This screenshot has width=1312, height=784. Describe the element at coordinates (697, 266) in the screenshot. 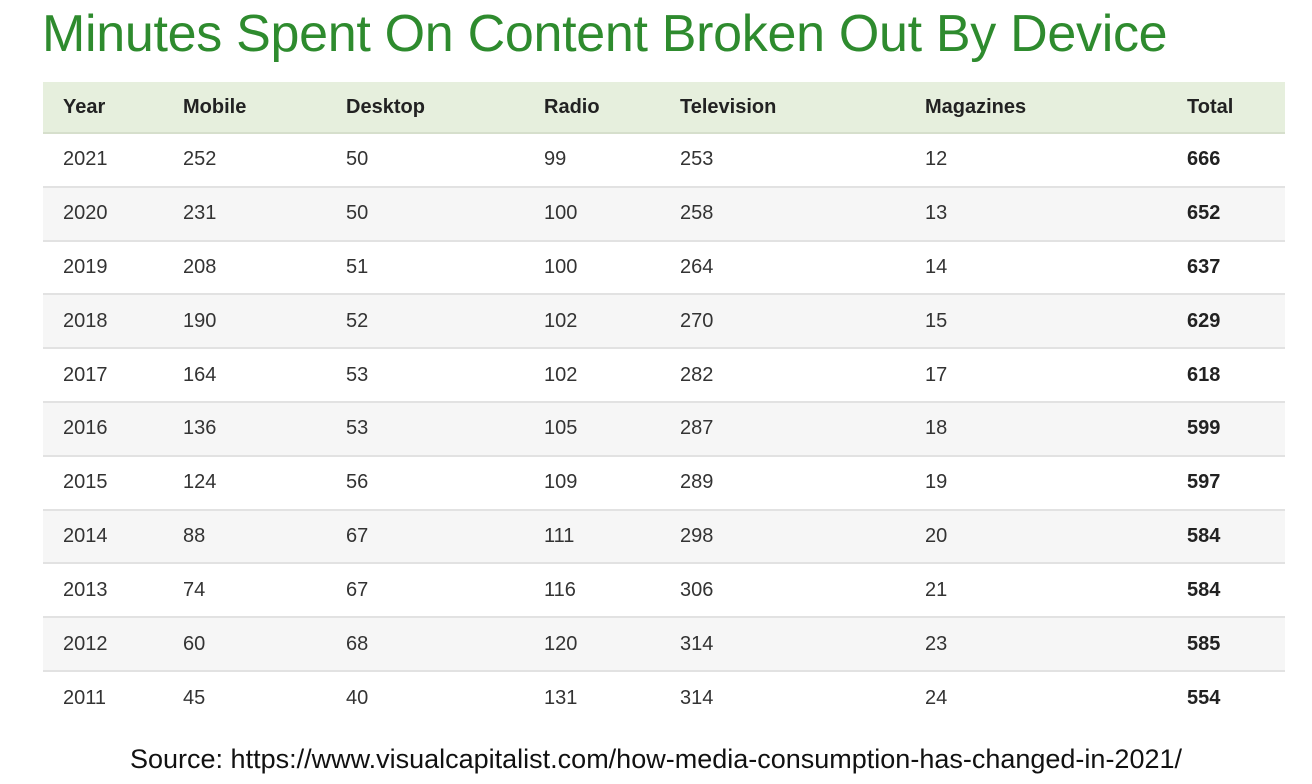

I see `cell-television: 264` at that location.